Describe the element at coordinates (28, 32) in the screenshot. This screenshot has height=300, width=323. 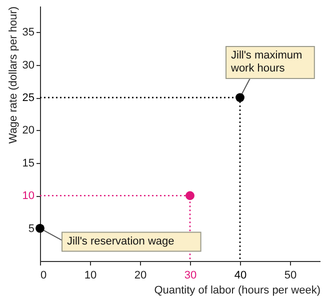
I see `y-tick-label: 35` at that location.